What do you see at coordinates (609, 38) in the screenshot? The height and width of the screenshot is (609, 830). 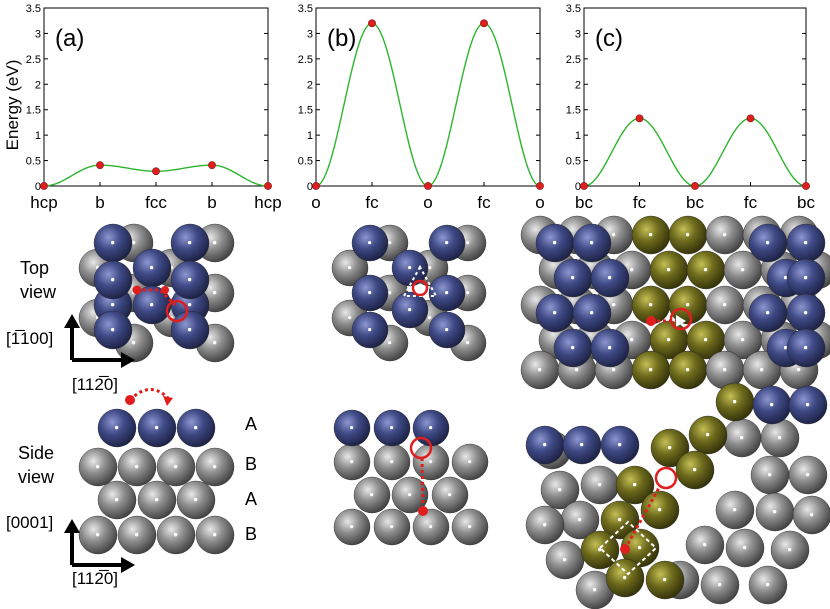 I see `panel-label: (c)` at bounding box center [609, 38].